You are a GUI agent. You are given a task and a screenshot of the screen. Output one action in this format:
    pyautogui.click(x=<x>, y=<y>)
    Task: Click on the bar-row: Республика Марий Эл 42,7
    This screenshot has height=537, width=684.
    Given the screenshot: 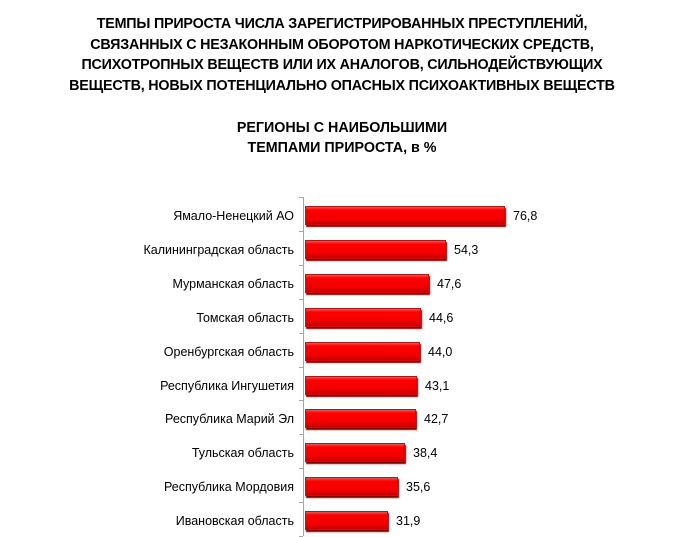 What is the action you would take?
    pyautogui.click(x=342, y=419)
    